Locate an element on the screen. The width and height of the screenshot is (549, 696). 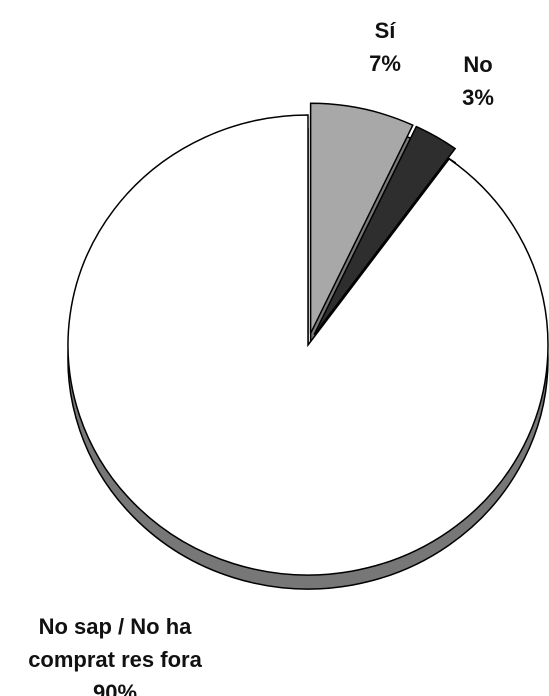
value-label: 7% is located at coordinates (385, 63).